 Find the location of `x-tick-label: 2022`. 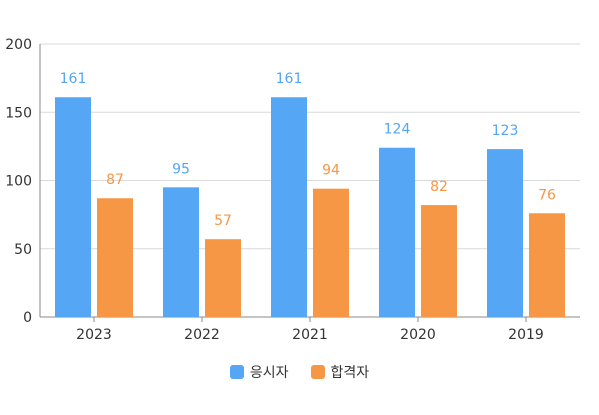

x-tick-label: 2022 is located at coordinates (202, 335).